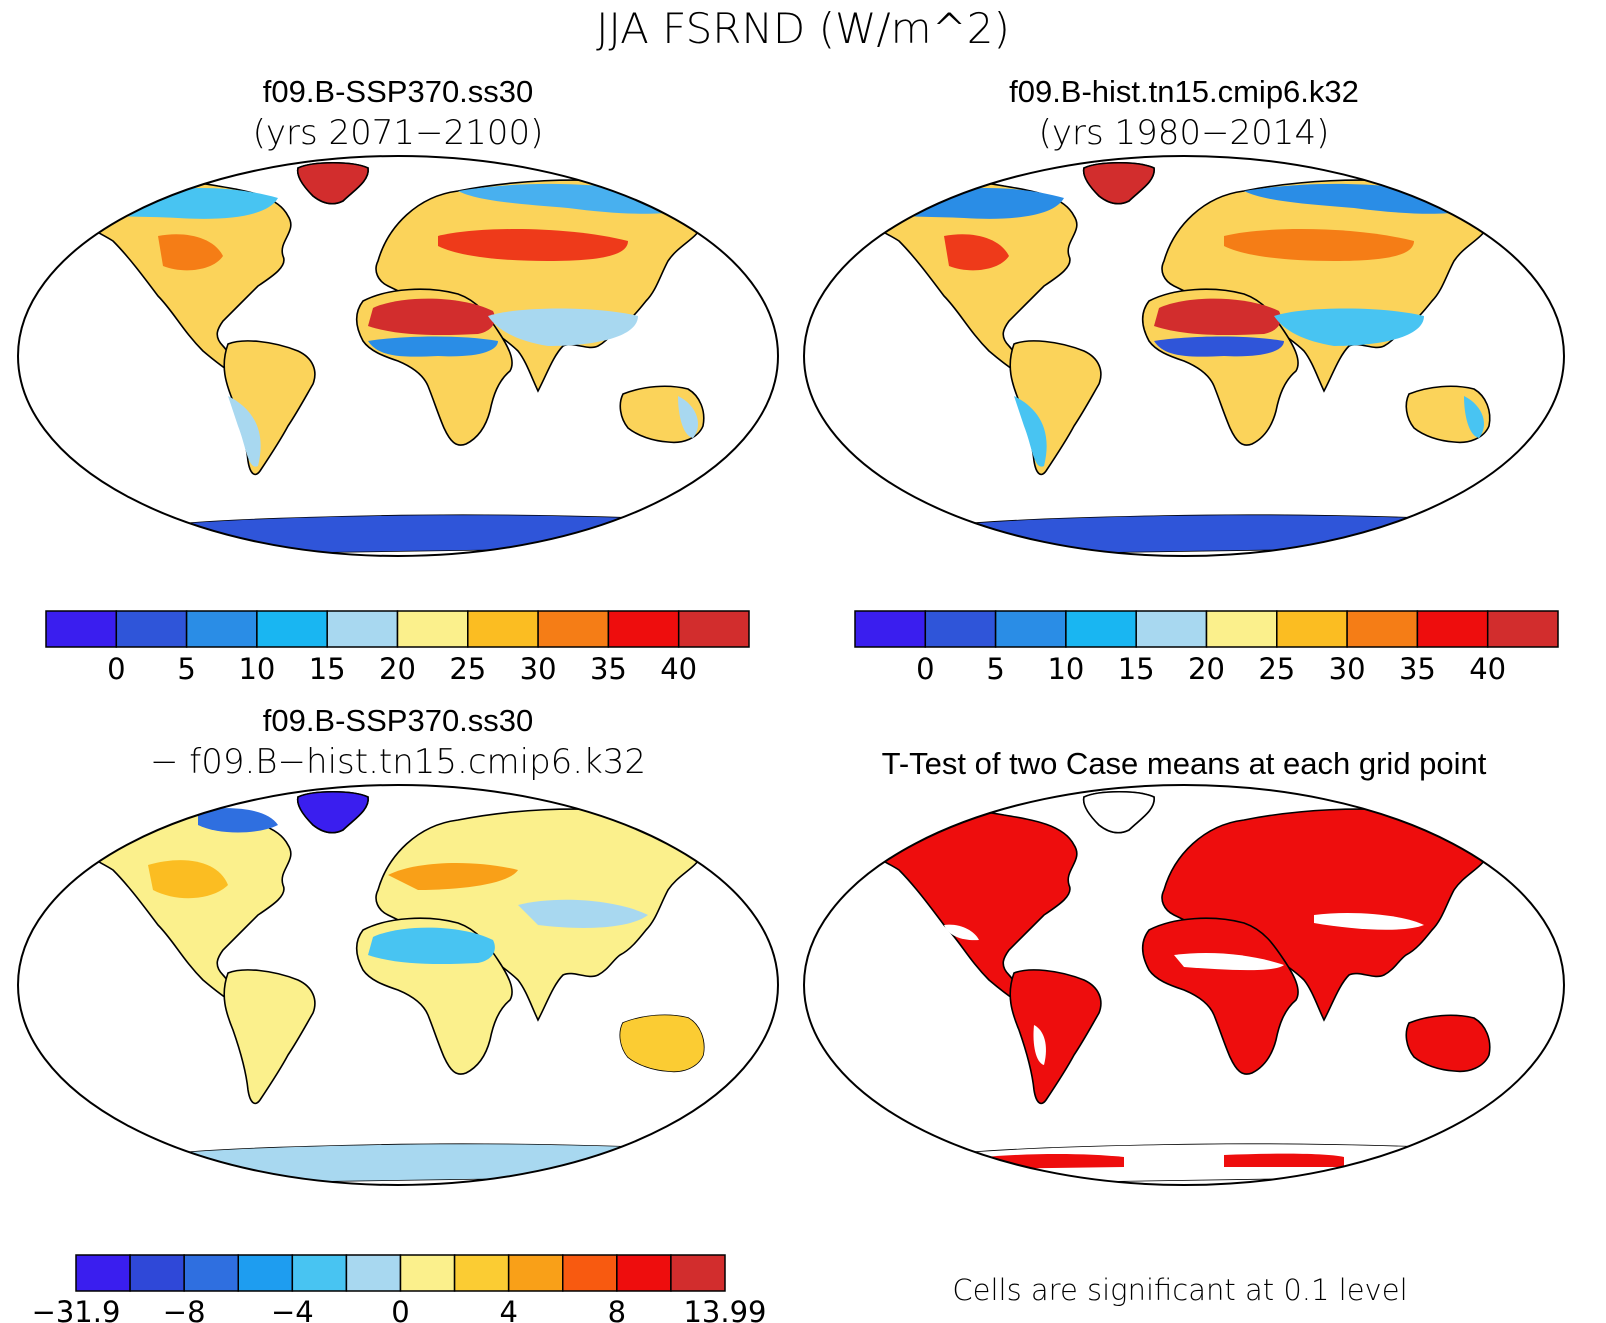 This screenshot has width=1606, height=1323. Describe the element at coordinates (184, 1309) in the screenshot. I see `colorbar-tick-label: −8` at that location.